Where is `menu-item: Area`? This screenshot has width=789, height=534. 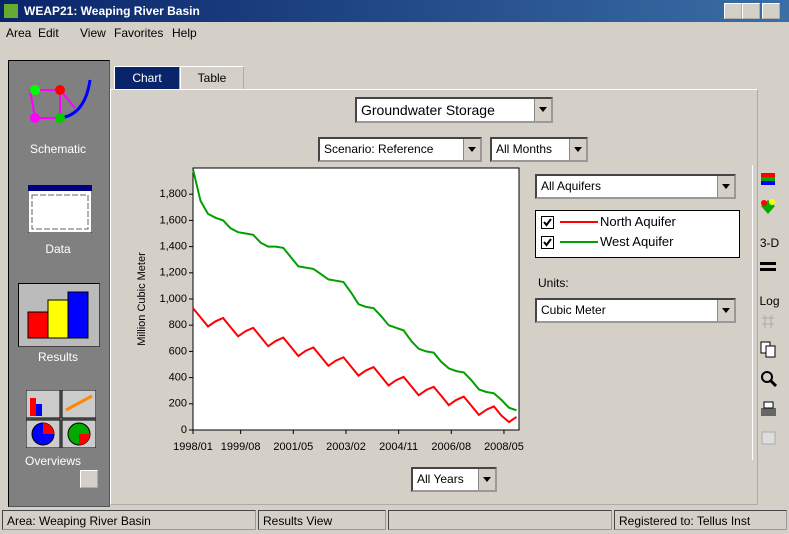
menu-item: Area is located at coordinates (19, 33).